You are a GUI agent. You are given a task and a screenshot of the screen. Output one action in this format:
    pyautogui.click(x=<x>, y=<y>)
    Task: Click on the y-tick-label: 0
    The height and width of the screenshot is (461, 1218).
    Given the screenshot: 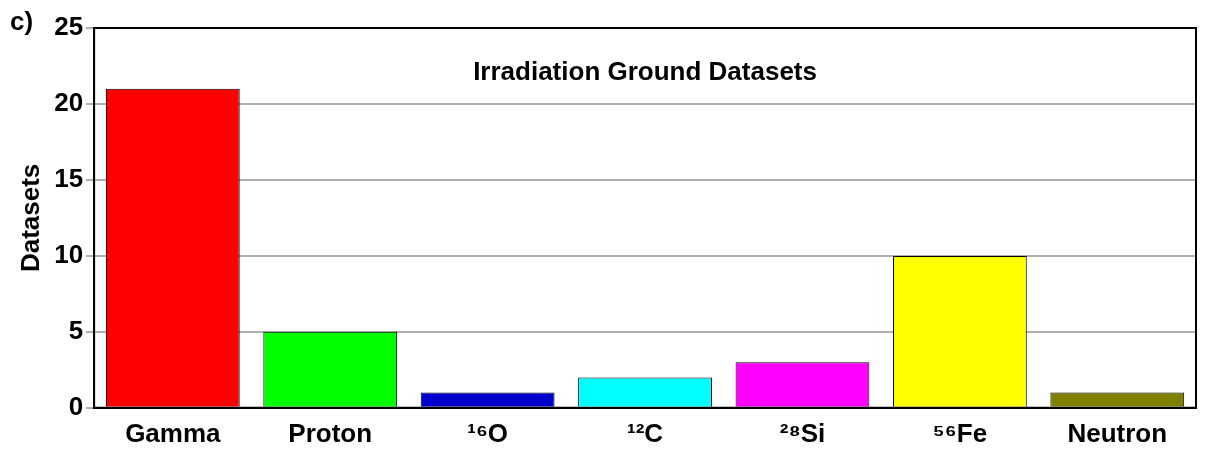 What is the action you would take?
    pyautogui.click(x=76, y=405)
    